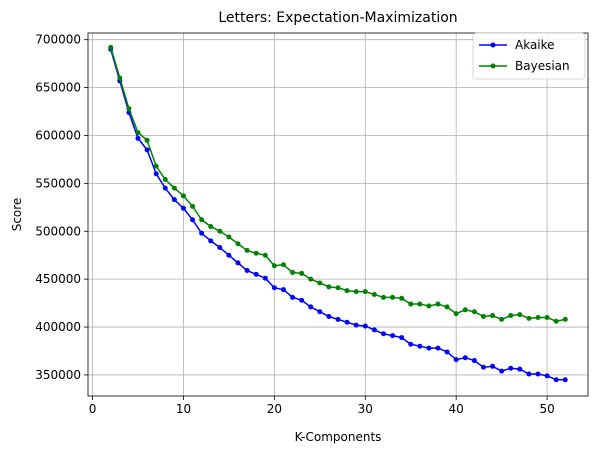  Describe the element at coordinates (365, 409) in the screenshot. I see `x-tick-label: 30` at that location.